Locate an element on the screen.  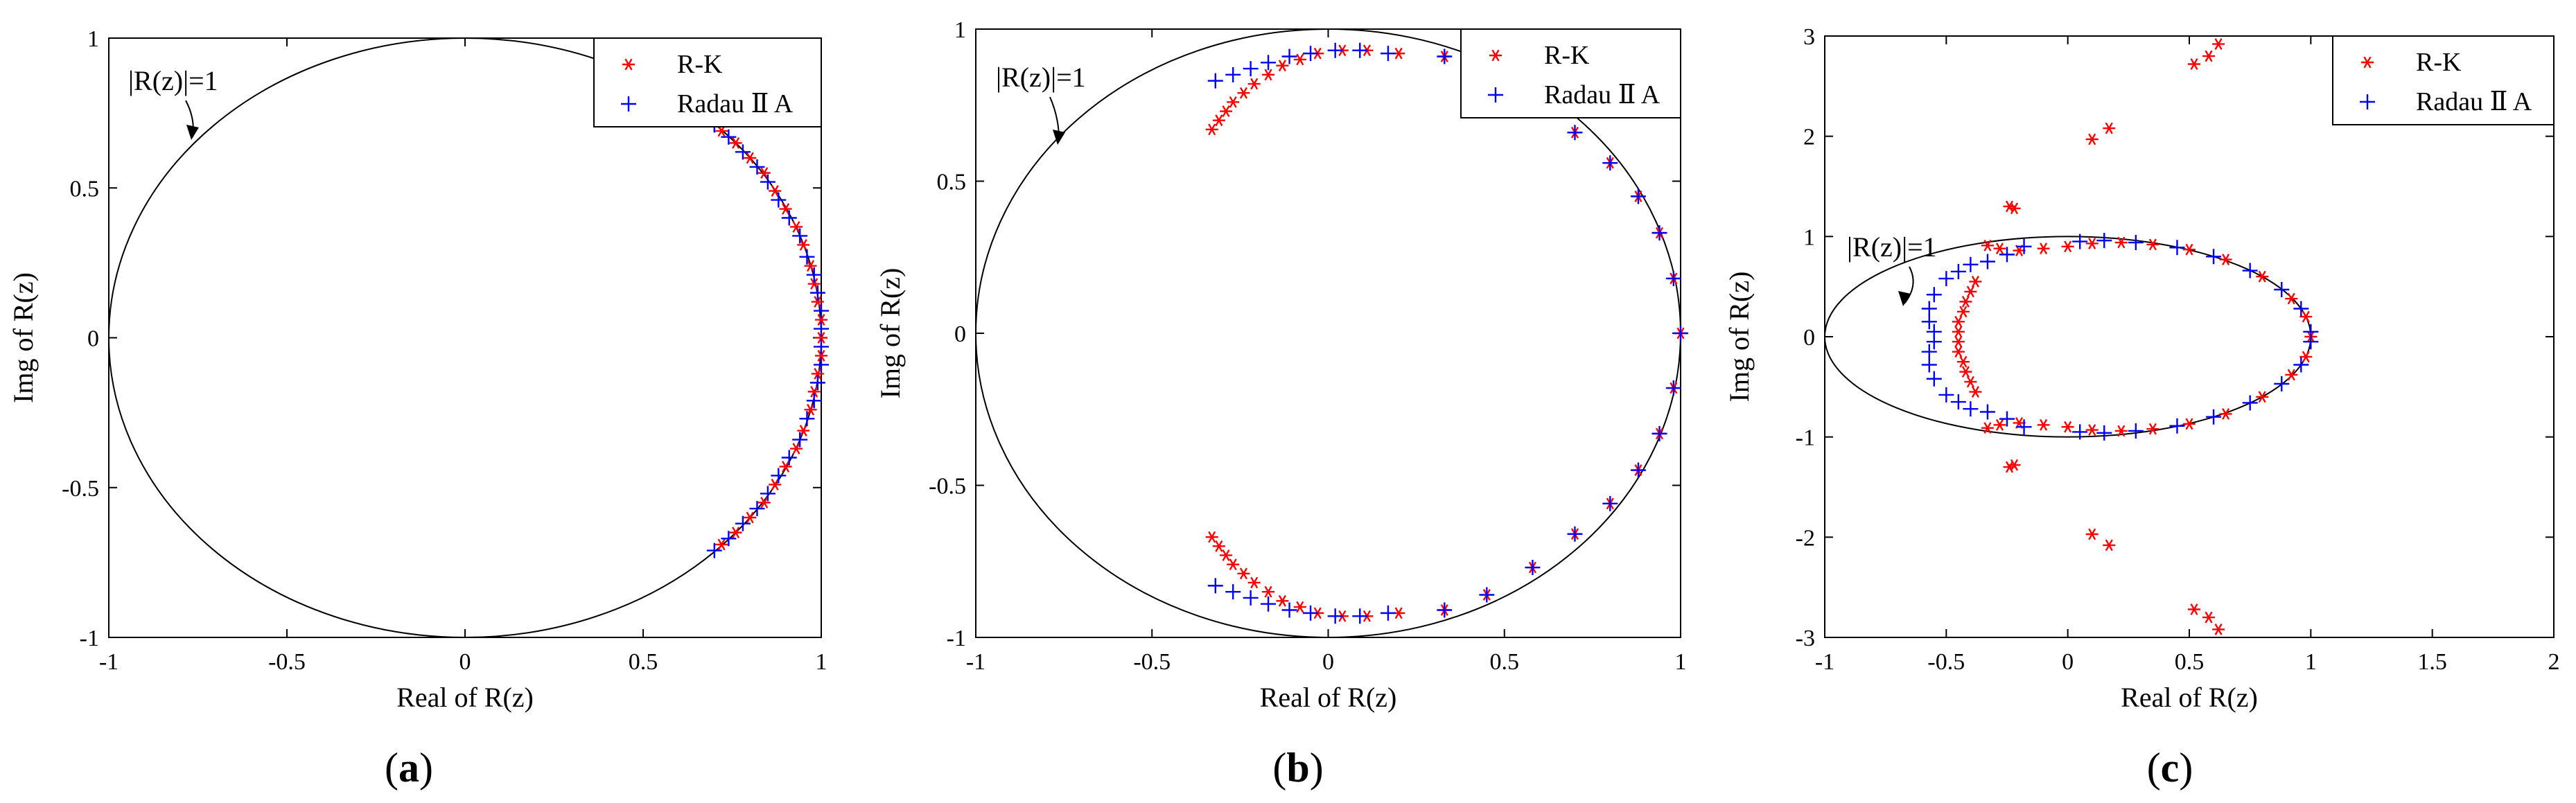
series-radau is located at coordinates (767, 337).